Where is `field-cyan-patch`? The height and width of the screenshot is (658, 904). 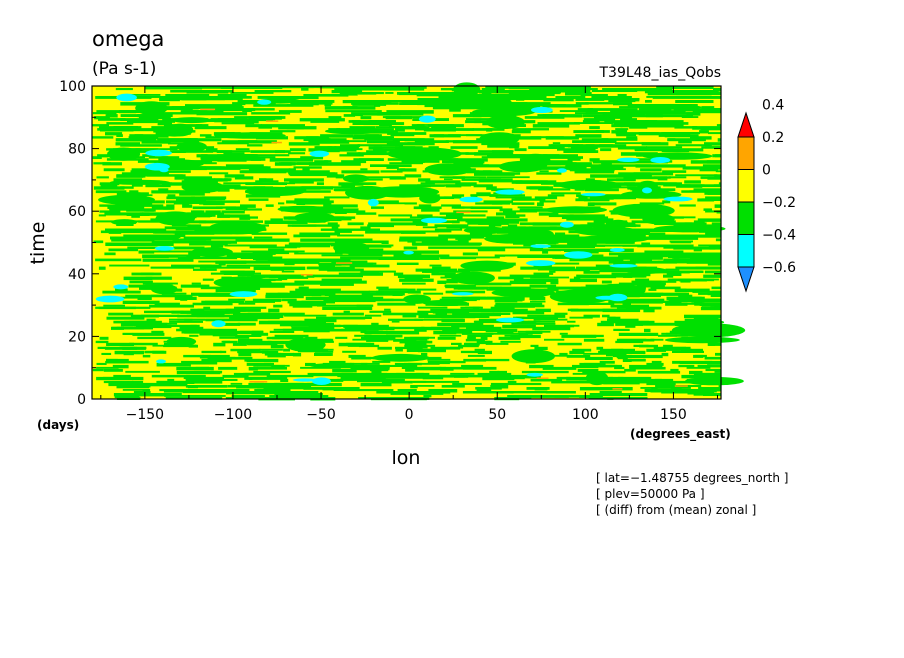
field-cyan-patch is located at coordinates (542, 110).